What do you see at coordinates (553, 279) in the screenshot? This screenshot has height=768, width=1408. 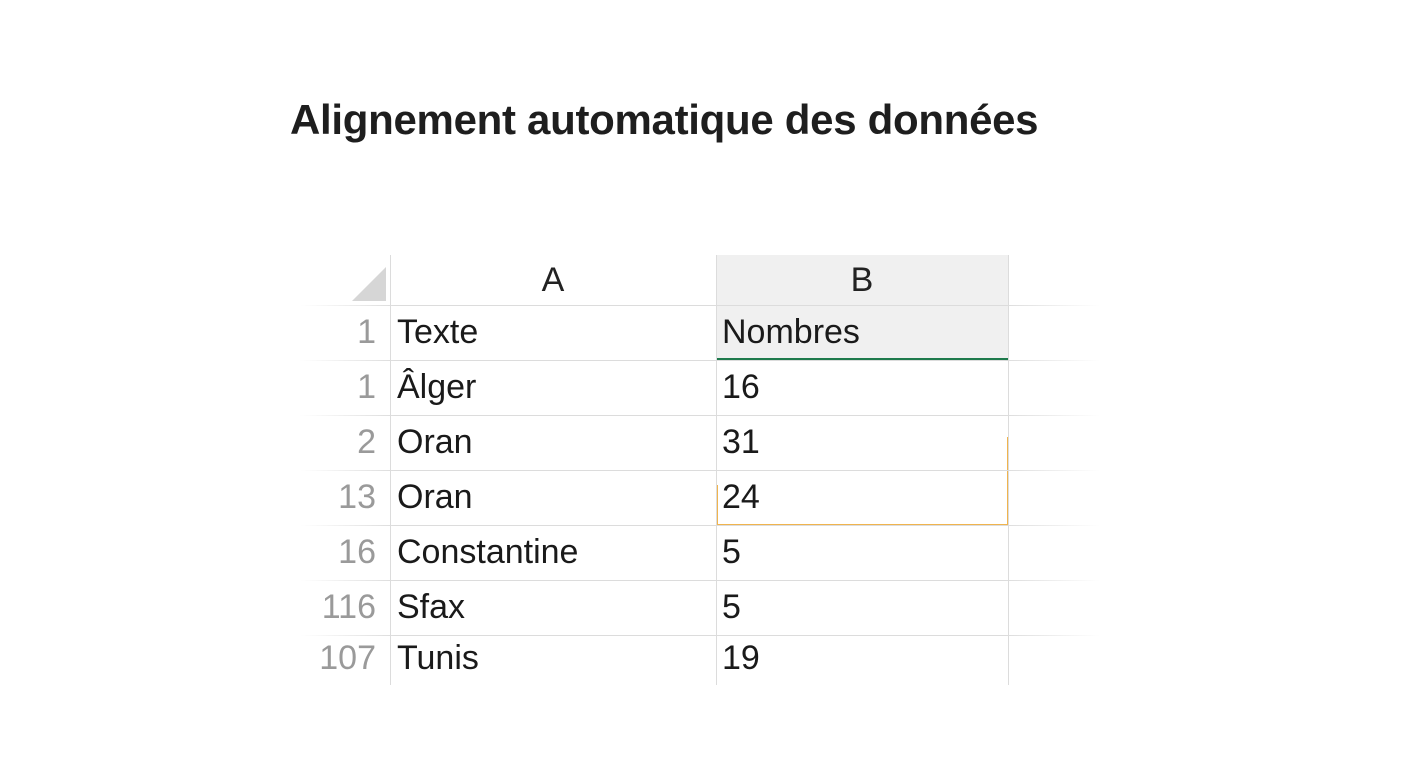 I see `column-header: A` at bounding box center [553, 279].